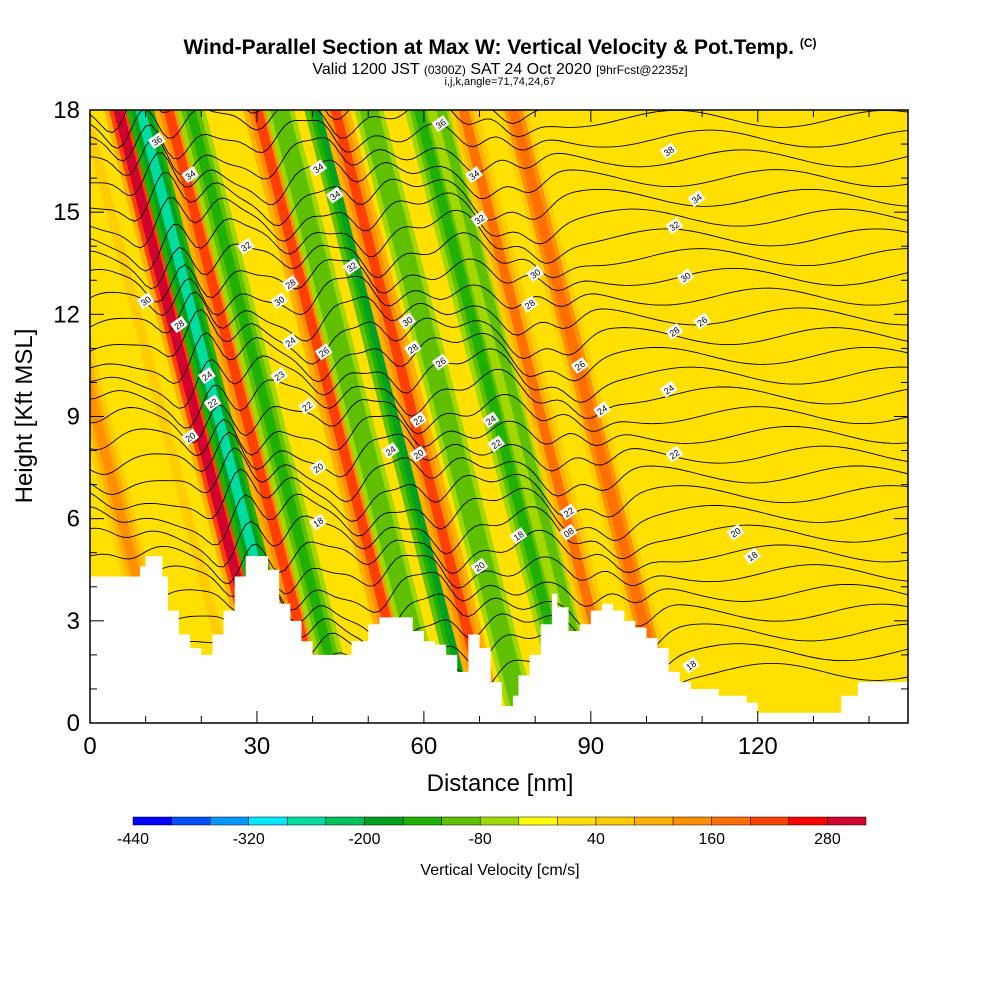  What do you see at coordinates (531, 69) in the screenshot?
I see `subtitle-date: SAT 24 Oct 2020` at bounding box center [531, 69].